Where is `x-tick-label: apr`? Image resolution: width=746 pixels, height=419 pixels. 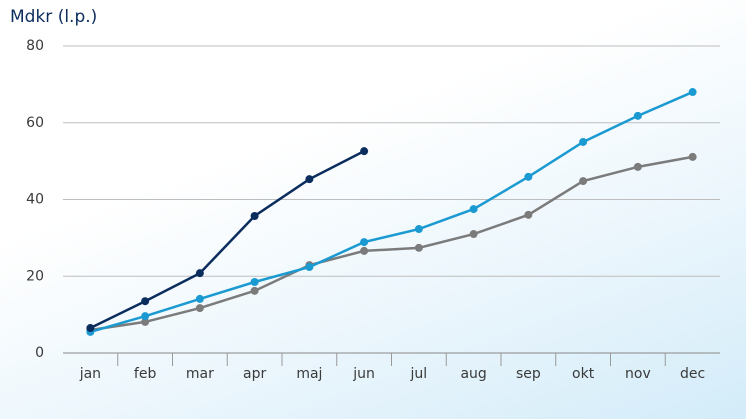
x-tick-label: apr is located at coordinates (254, 374).